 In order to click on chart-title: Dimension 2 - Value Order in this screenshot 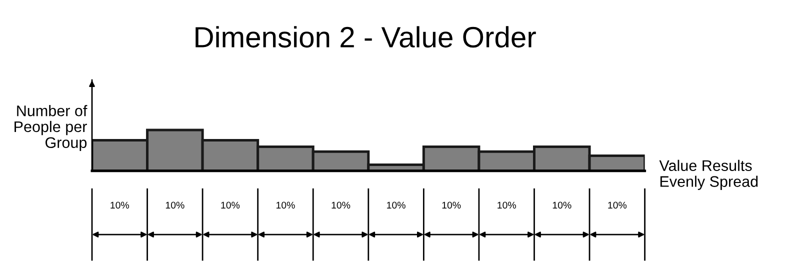, I will do `click(366, 37)`.